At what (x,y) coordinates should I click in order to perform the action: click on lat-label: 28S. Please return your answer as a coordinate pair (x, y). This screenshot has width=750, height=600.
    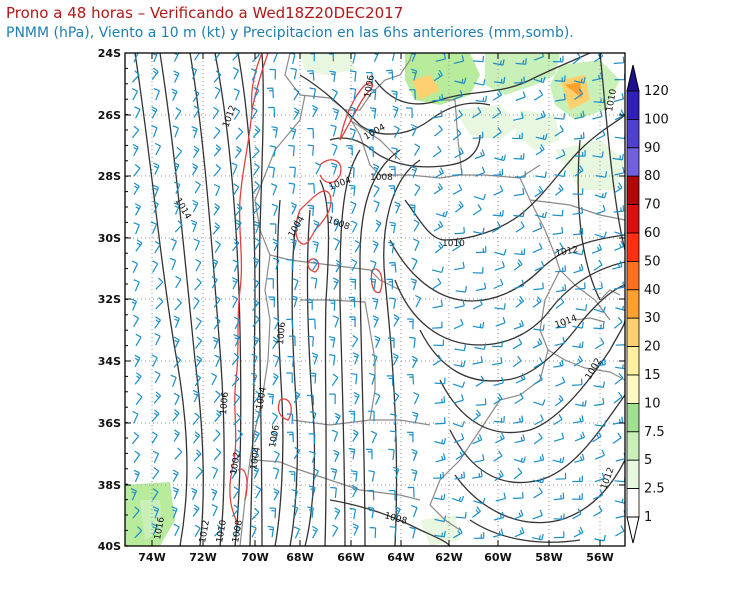
    Looking at the image, I should click on (109, 176).